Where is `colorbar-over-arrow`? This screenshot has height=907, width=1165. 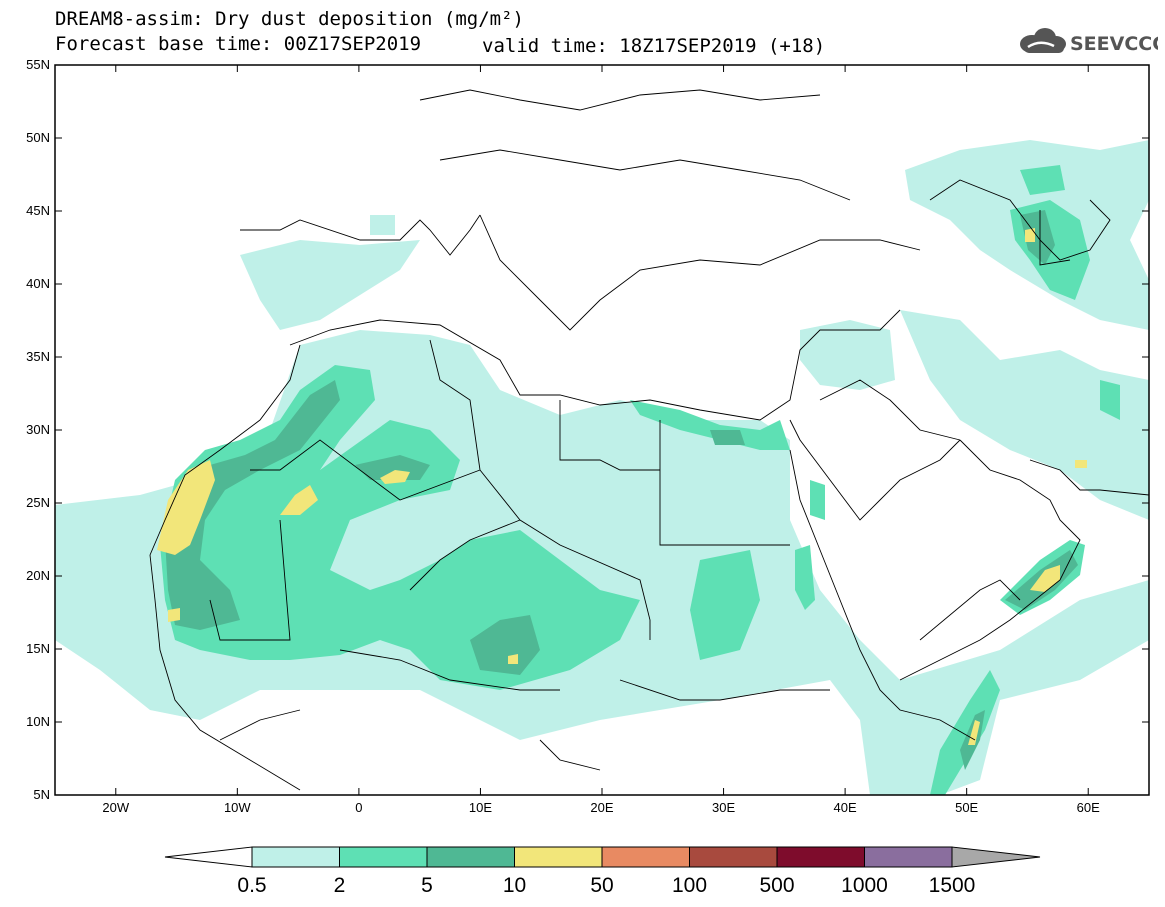
colorbar-over-arrow is located at coordinates (996, 857).